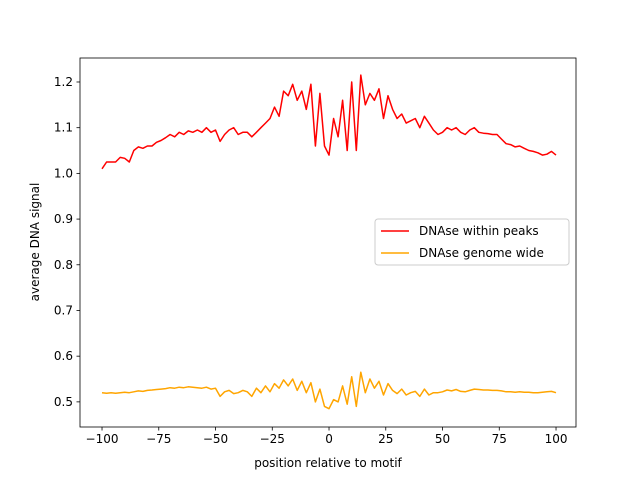 This screenshot has height=484, width=640. What do you see at coordinates (63, 310) in the screenshot?
I see `y-tick-label: 0.7` at bounding box center [63, 310].